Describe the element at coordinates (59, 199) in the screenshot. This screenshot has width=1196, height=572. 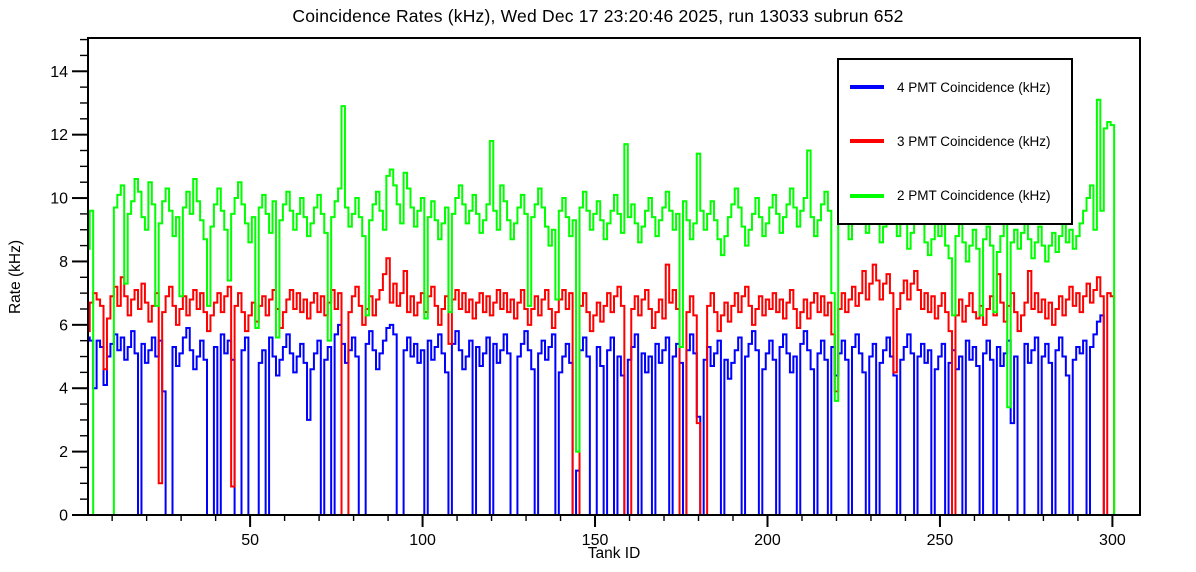
I see `y-axis-tick-label: 10` at that location.